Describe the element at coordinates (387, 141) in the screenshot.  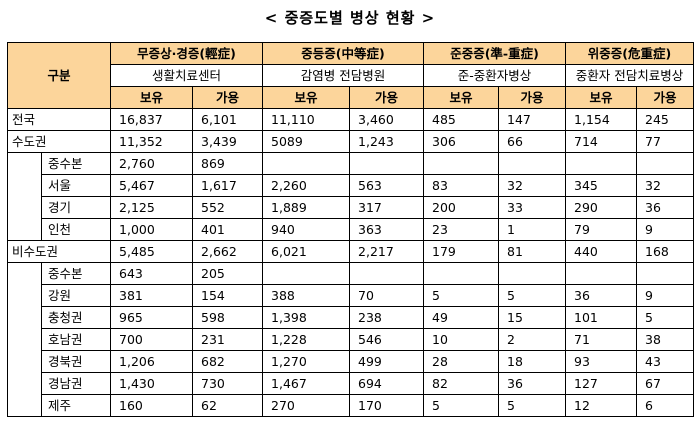
I see `available-value: 1,243` at that location.